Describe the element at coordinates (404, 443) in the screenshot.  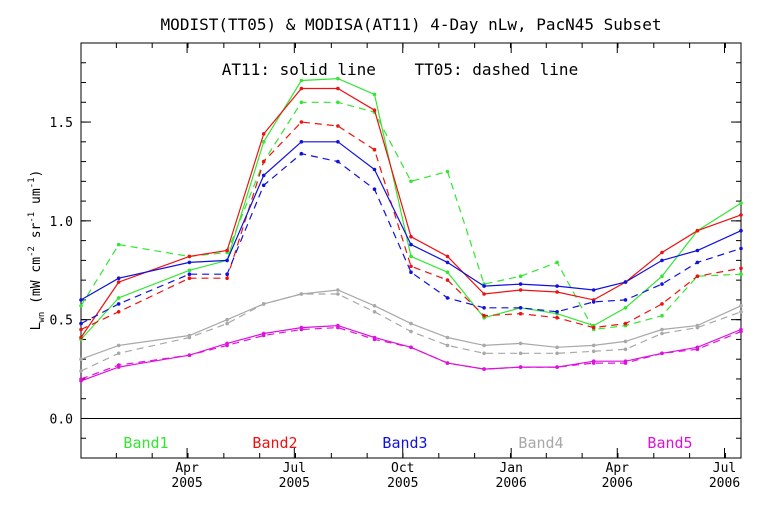
I see `legend-item-band3: Band3` at that location.